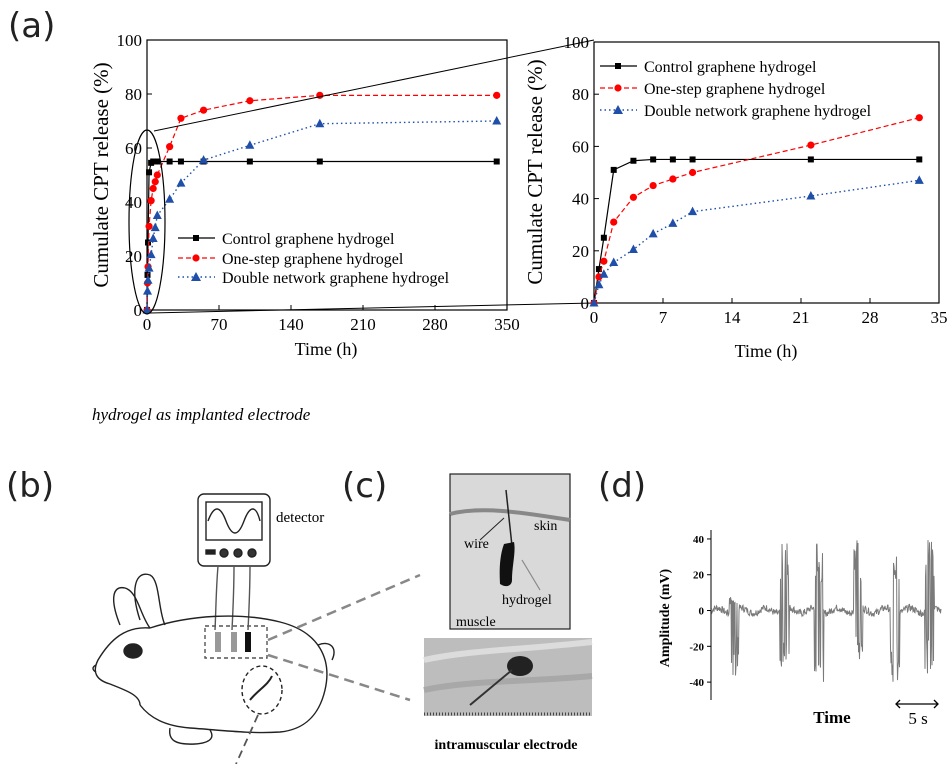  I want to click on legend-zoom-marker-one-step, so click(618, 88).